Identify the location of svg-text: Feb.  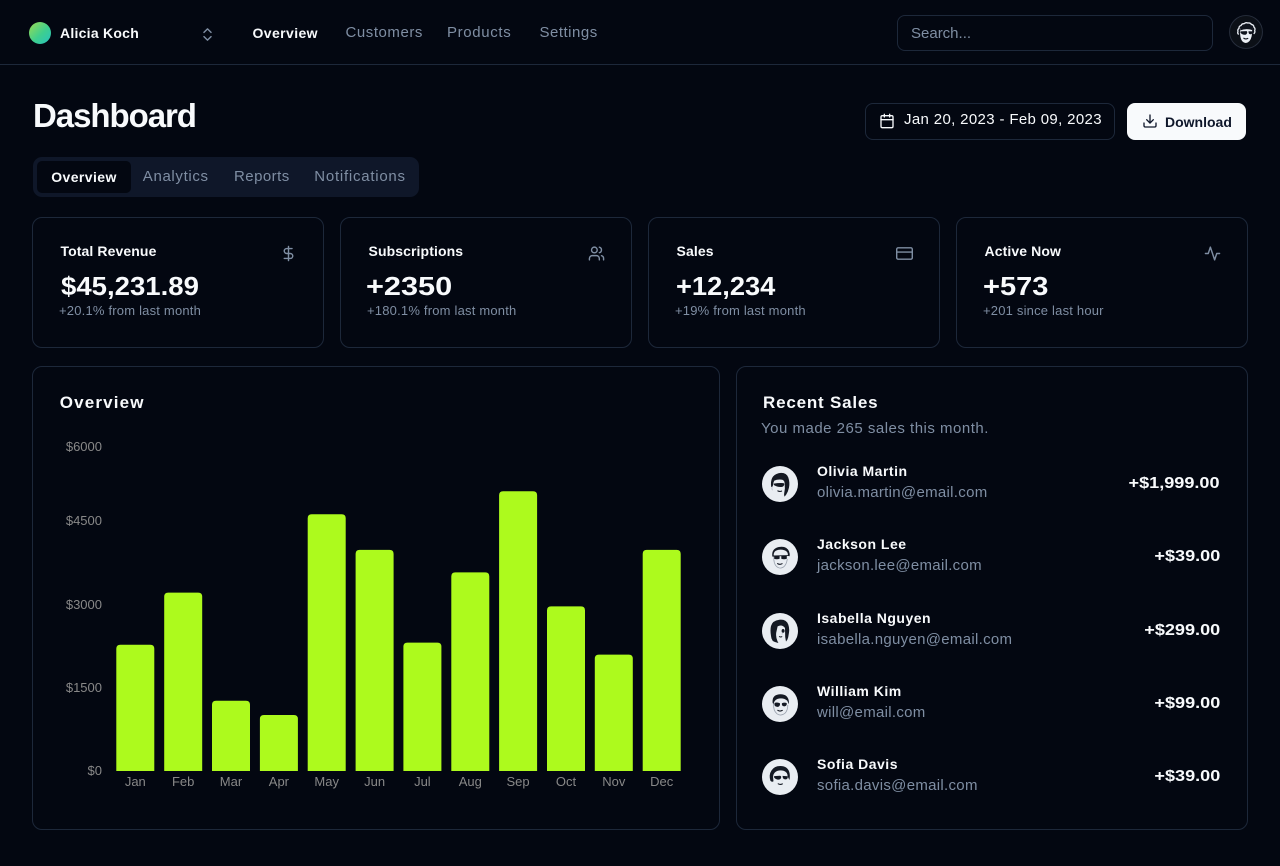
(183, 781).